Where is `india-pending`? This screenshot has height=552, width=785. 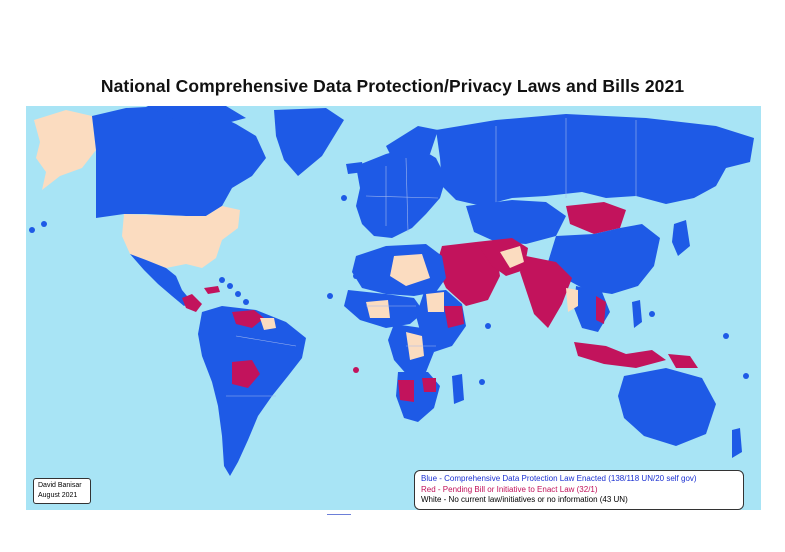
india-pending is located at coordinates (546, 292).